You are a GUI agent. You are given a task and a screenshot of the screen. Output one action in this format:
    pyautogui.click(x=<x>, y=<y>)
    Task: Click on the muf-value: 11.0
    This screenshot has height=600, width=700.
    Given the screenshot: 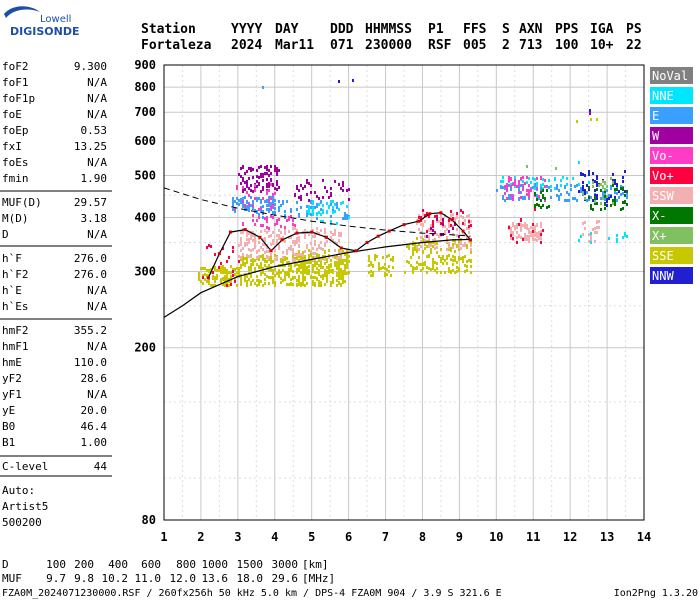 What is the action you would take?
    pyautogui.click(x=148, y=578)
    